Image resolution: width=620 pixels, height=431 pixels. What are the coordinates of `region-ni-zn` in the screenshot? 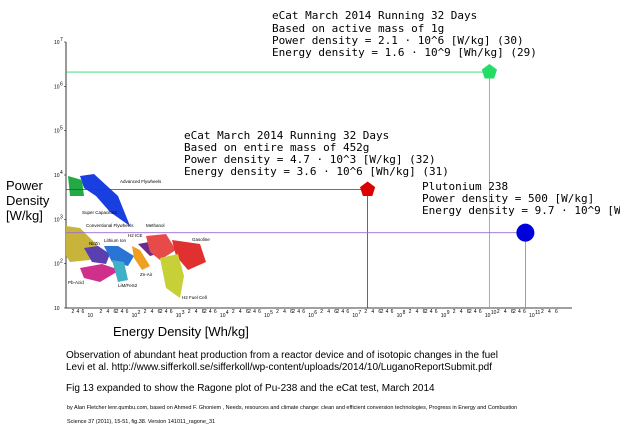 It's located at (97, 255).